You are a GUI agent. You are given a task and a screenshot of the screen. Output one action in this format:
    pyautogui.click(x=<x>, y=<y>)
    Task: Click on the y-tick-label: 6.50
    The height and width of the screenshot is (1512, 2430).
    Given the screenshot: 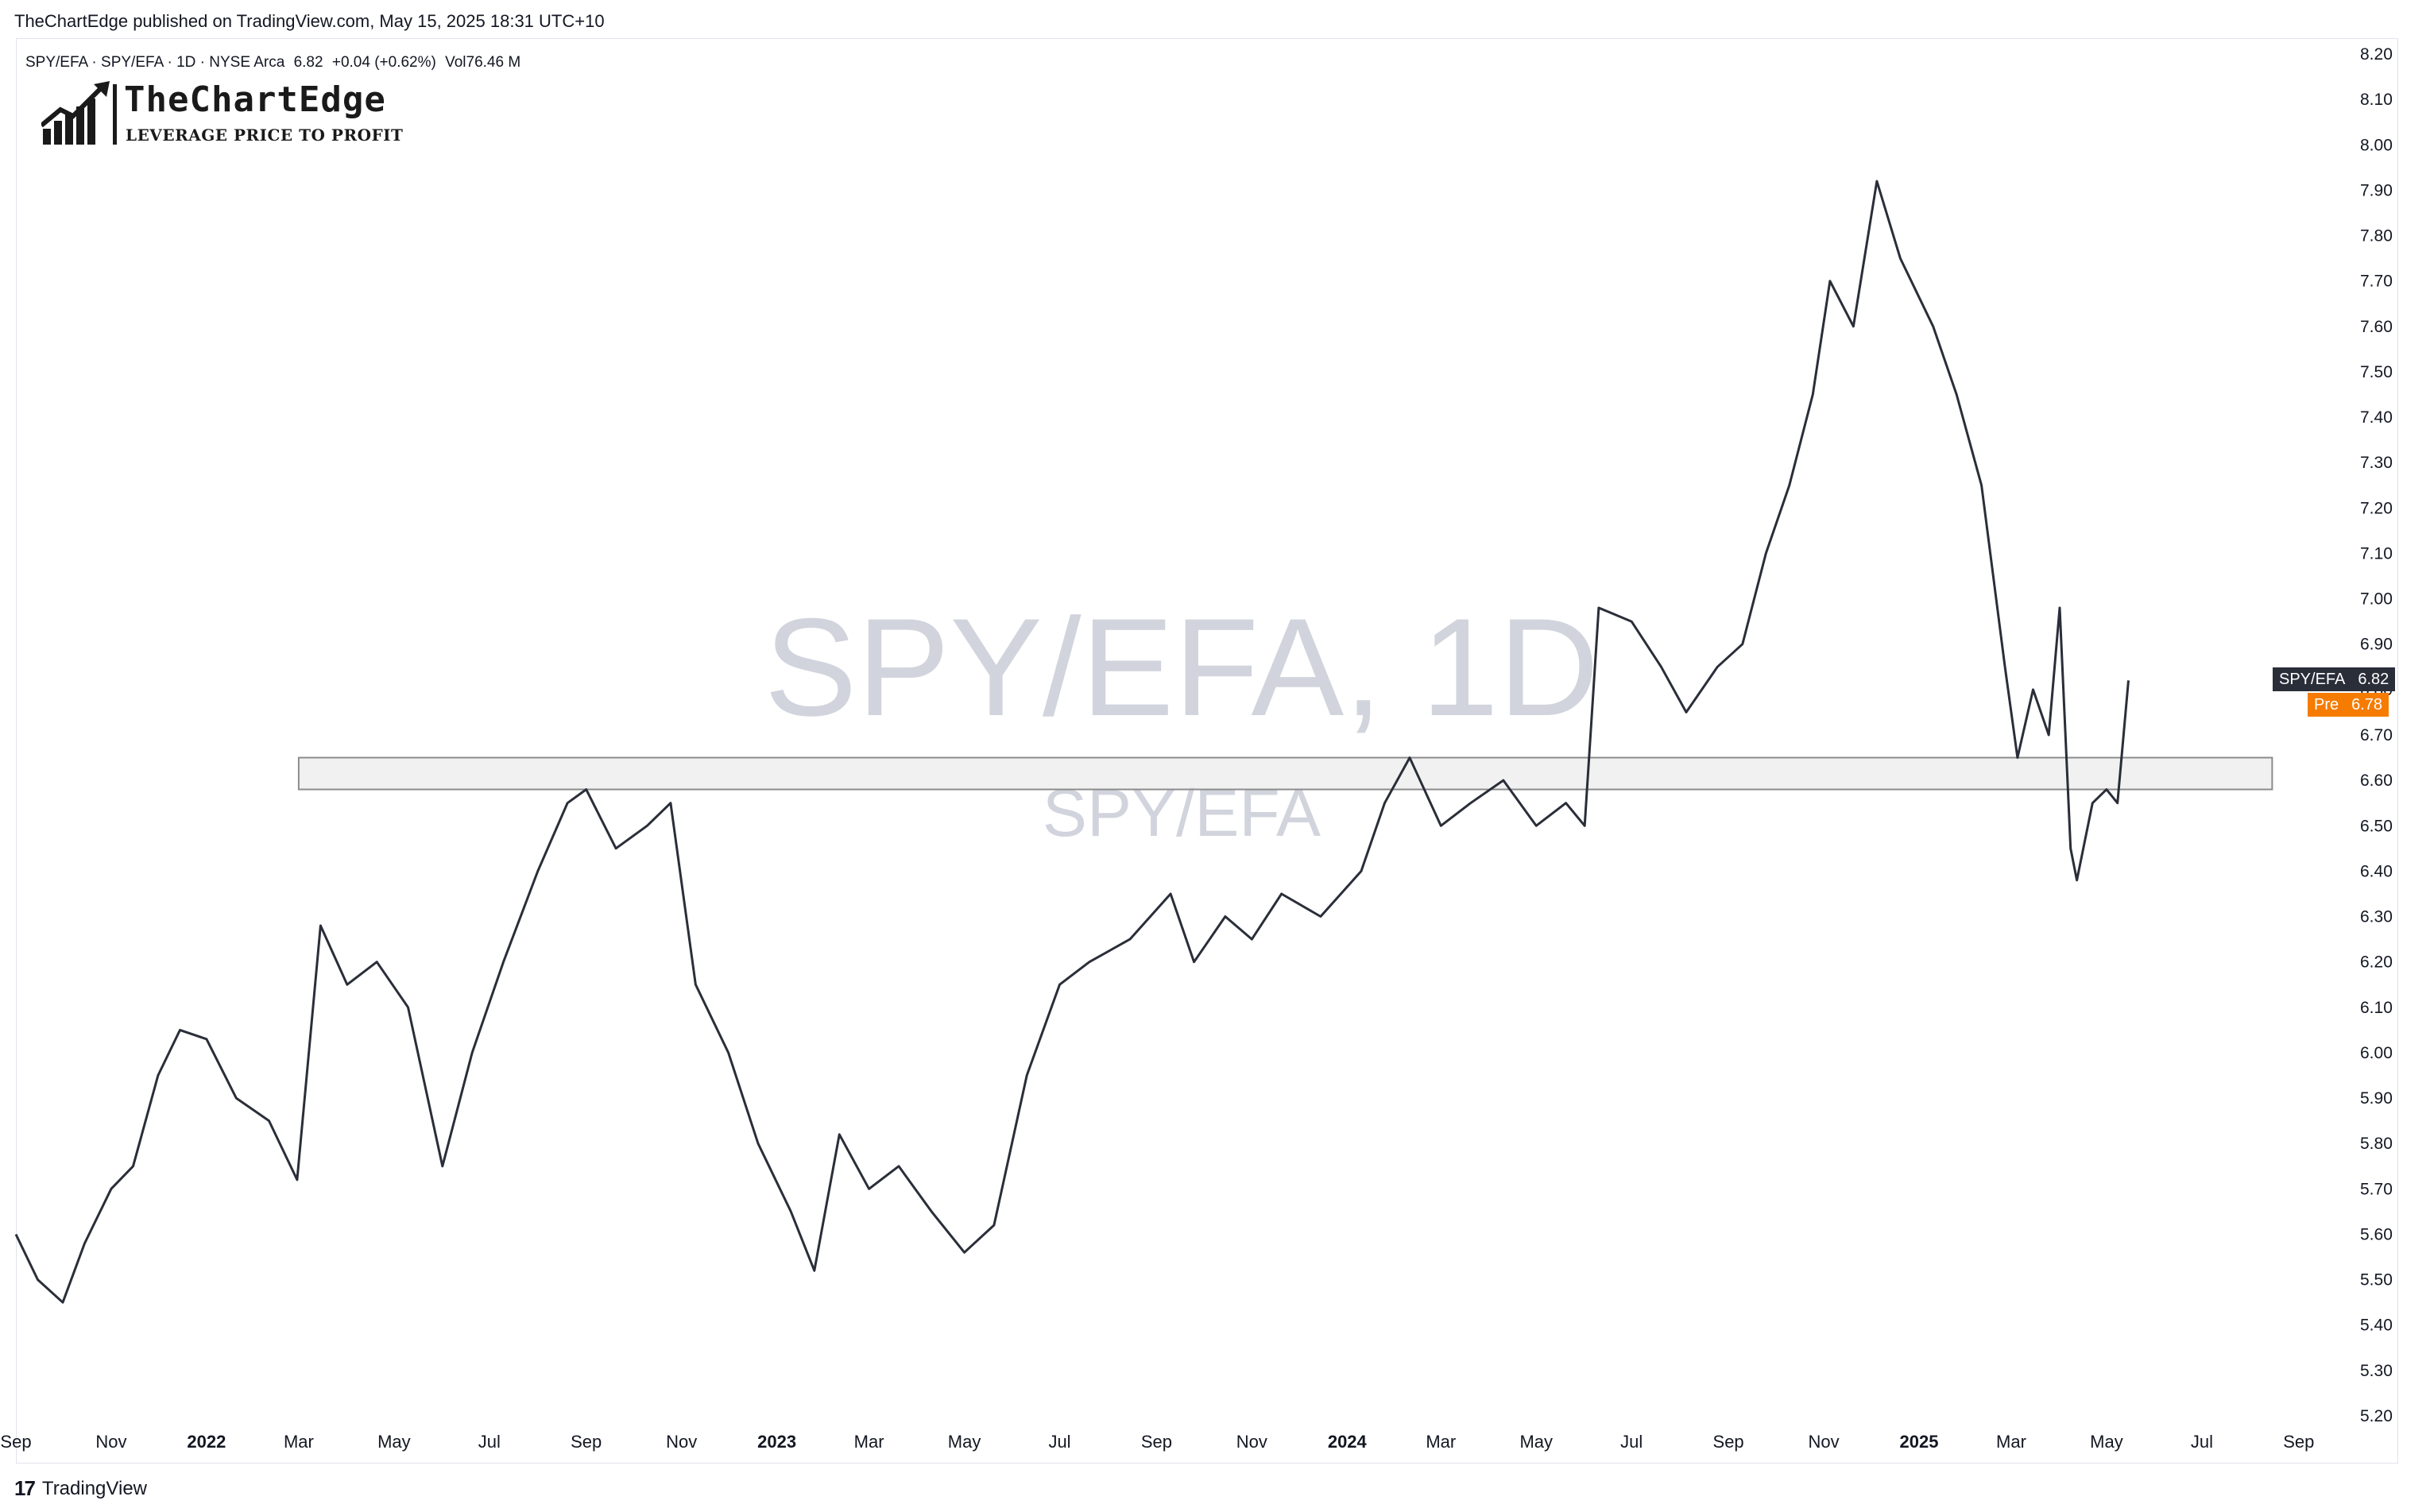 What is the action you would take?
    pyautogui.click(x=2376, y=826)
    